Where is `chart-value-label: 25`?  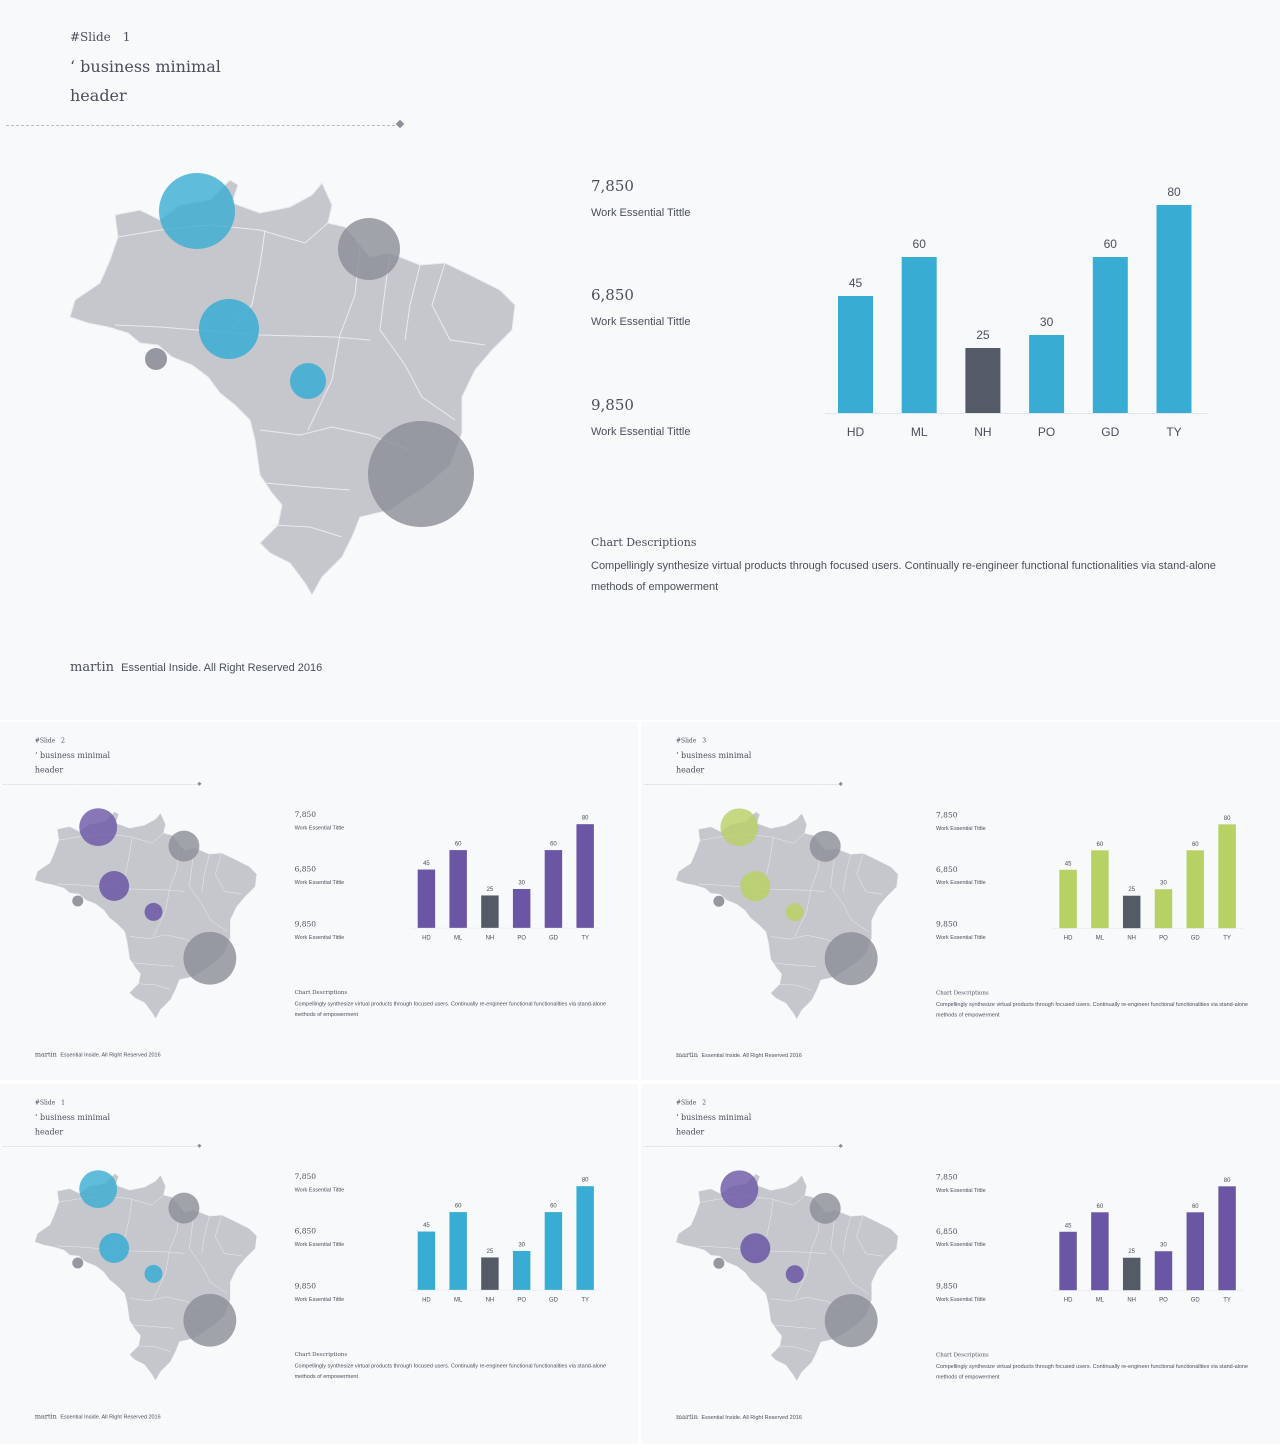 chart-value-label: 25 is located at coordinates (490, 890).